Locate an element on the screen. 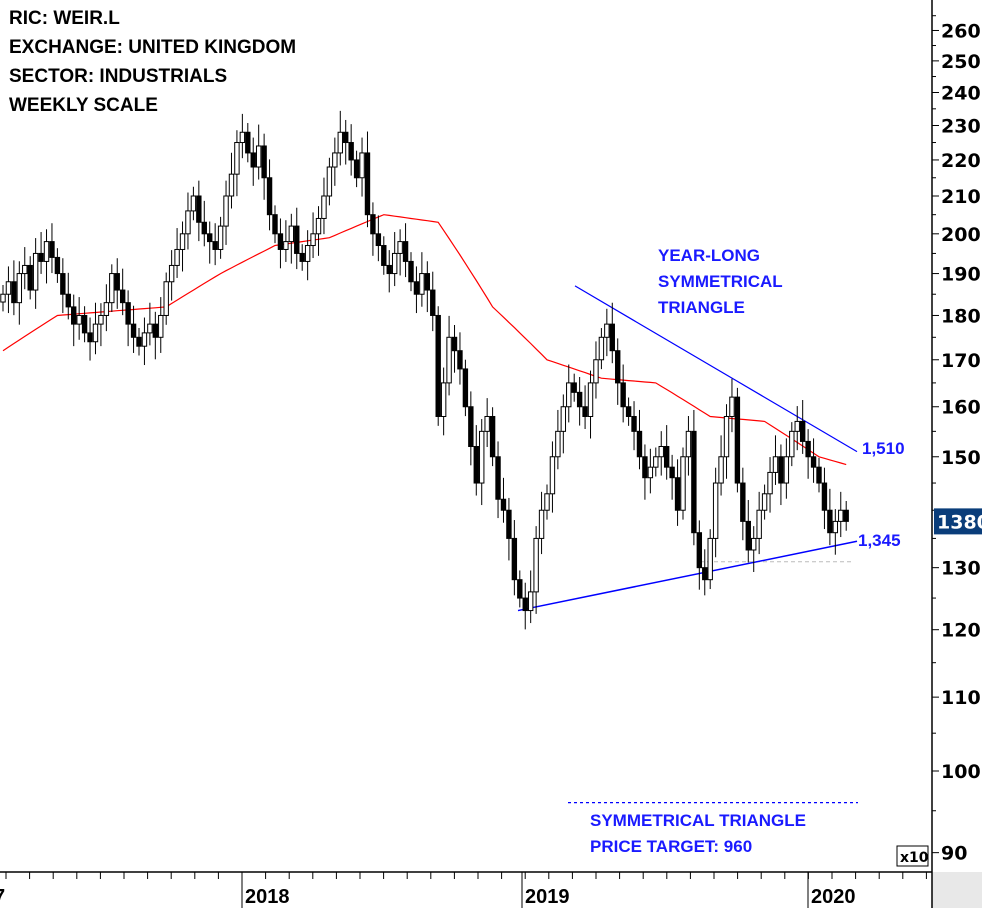  last-price-label: 1380 is located at coordinates (959, 522).